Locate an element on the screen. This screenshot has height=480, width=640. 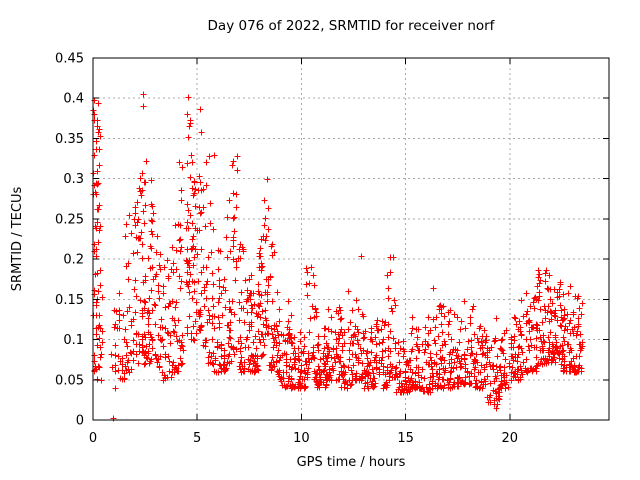
y-tick-label: 0.4 is located at coordinates (73, 99).